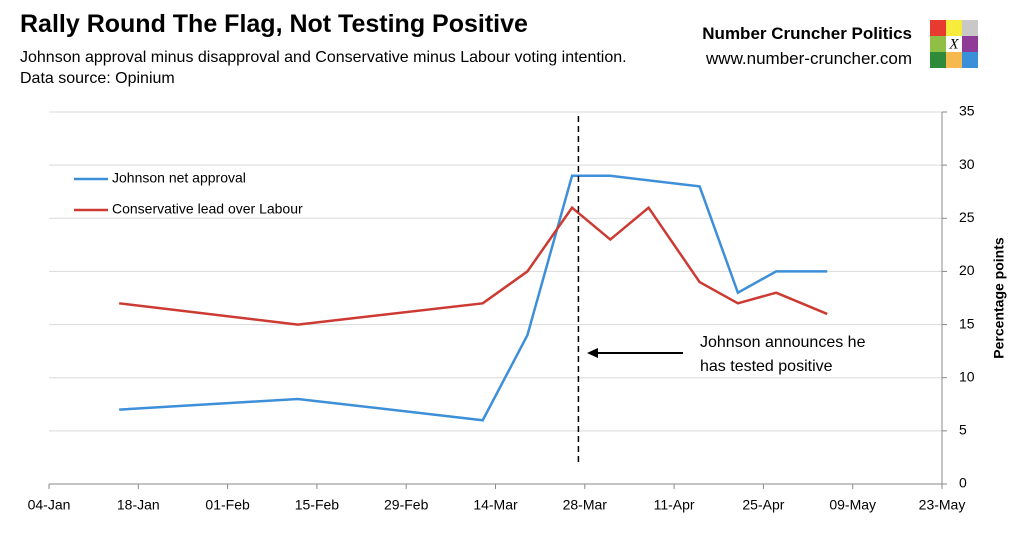 This screenshot has width=1024, height=557. What do you see at coordinates (809, 58) in the screenshot?
I see `source-url: www.number-cruncher.com` at bounding box center [809, 58].